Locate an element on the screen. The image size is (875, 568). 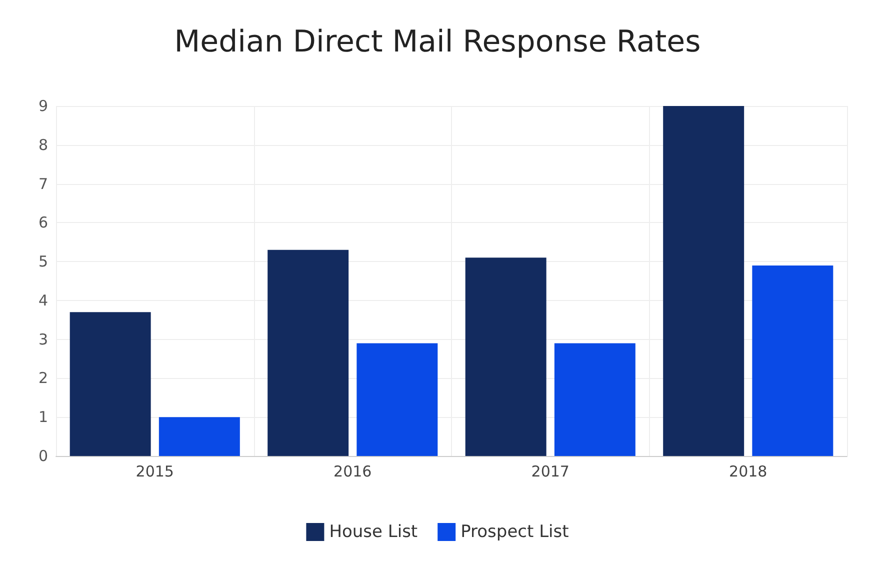
y-tick-label: 6 is located at coordinates (43, 223).